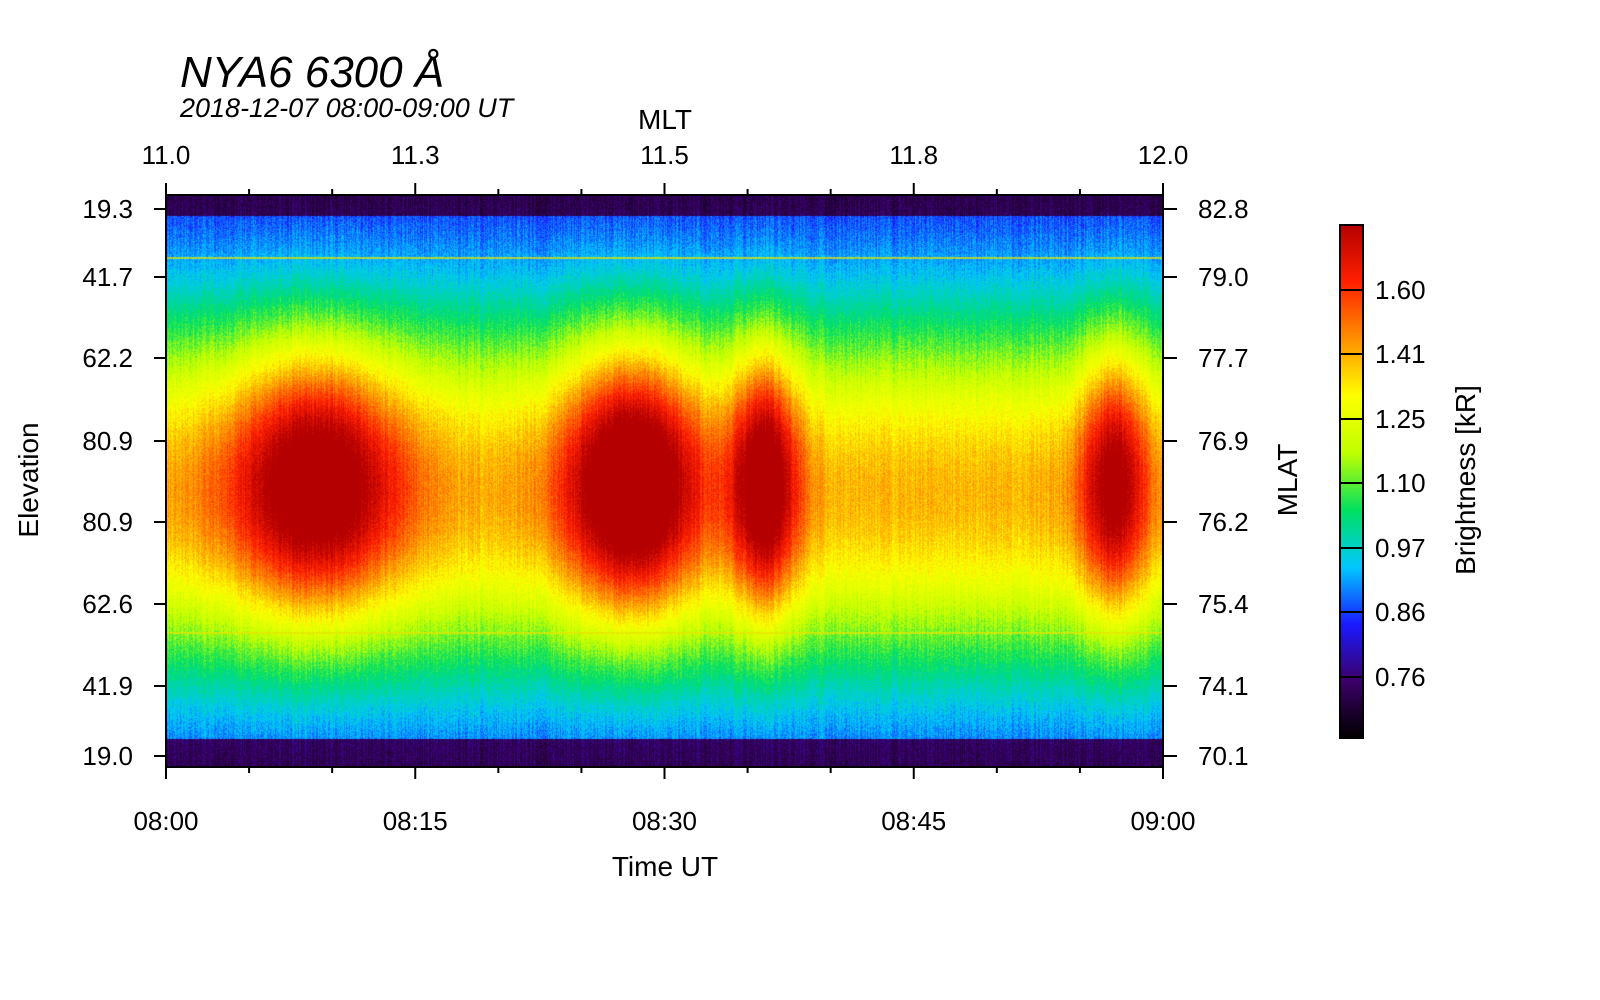 The image size is (1600, 1000). I want to click on chart-subtitle: 2018-12-07 08:00-09:00 UT, so click(347, 108).